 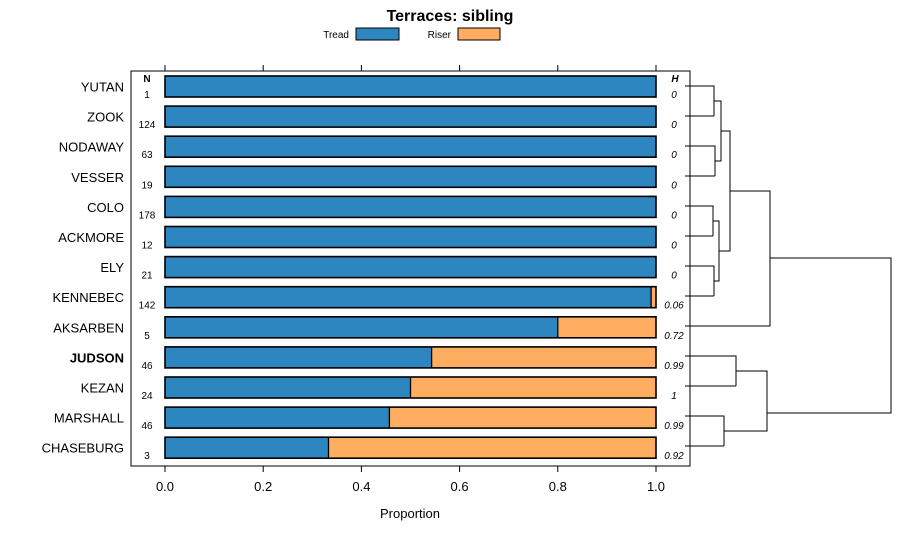 What do you see at coordinates (147, 336) in the screenshot?
I see `n-value-aksarben: 5` at bounding box center [147, 336].